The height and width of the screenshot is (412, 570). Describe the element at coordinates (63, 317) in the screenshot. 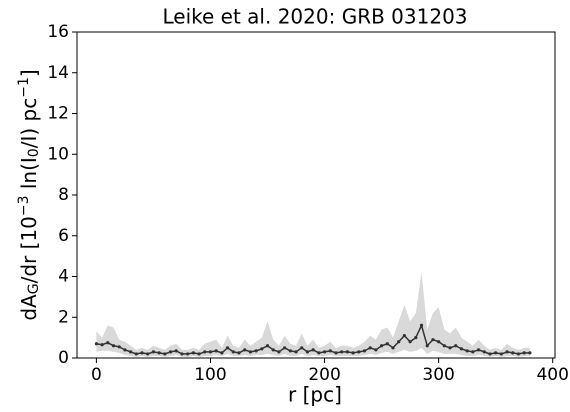

I see `y-tick-label: 2` at that location.